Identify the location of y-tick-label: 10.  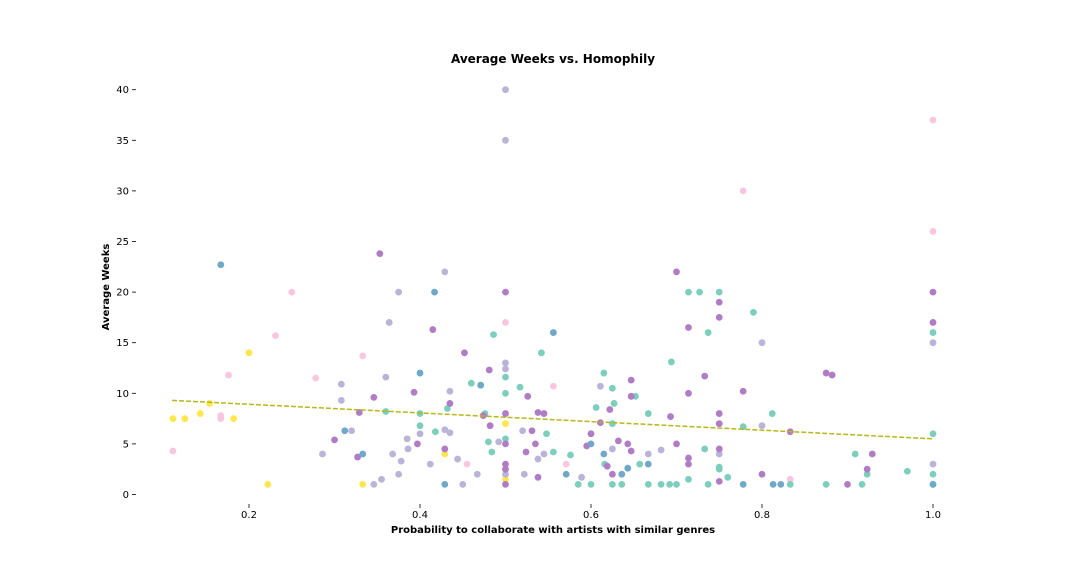
(122, 394).